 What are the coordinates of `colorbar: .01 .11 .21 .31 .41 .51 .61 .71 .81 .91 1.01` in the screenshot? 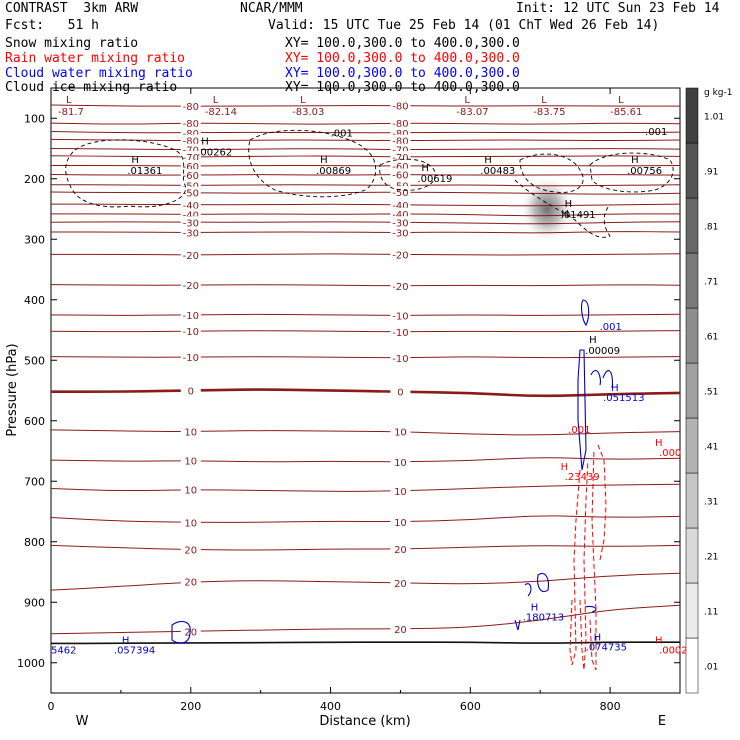 It's located at (704, 390).